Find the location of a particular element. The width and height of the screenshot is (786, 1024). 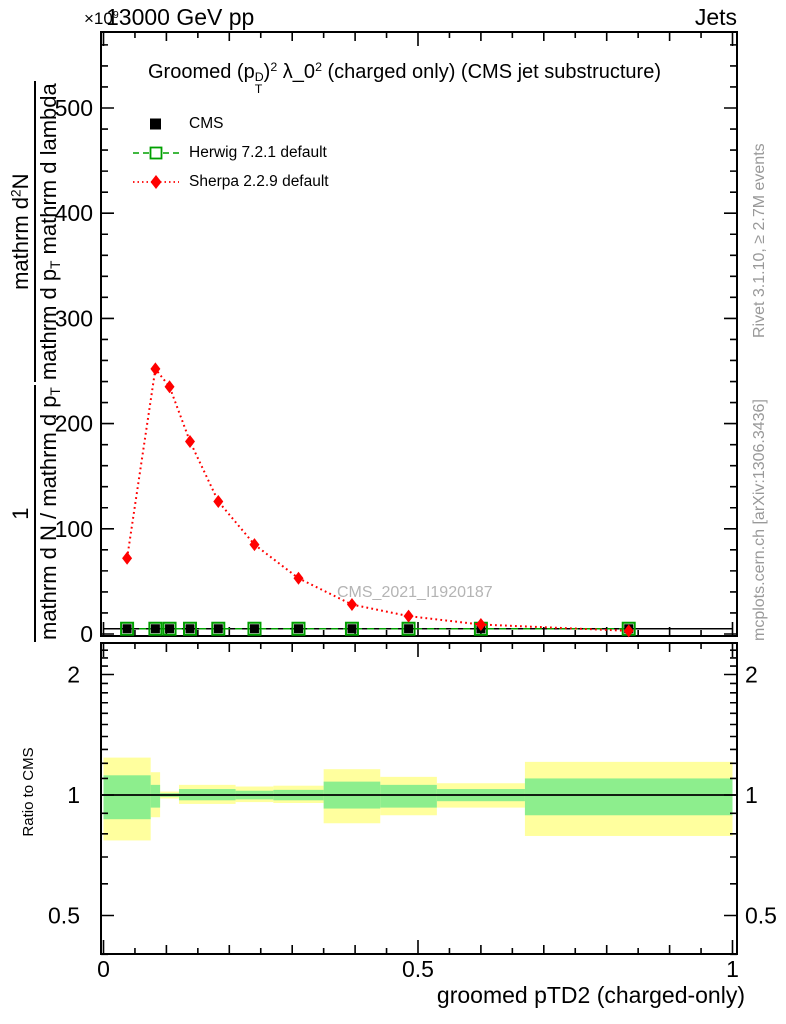

legend-item-sherpa: Sherpa 2.2.9 default is located at coordinates (231, 181).